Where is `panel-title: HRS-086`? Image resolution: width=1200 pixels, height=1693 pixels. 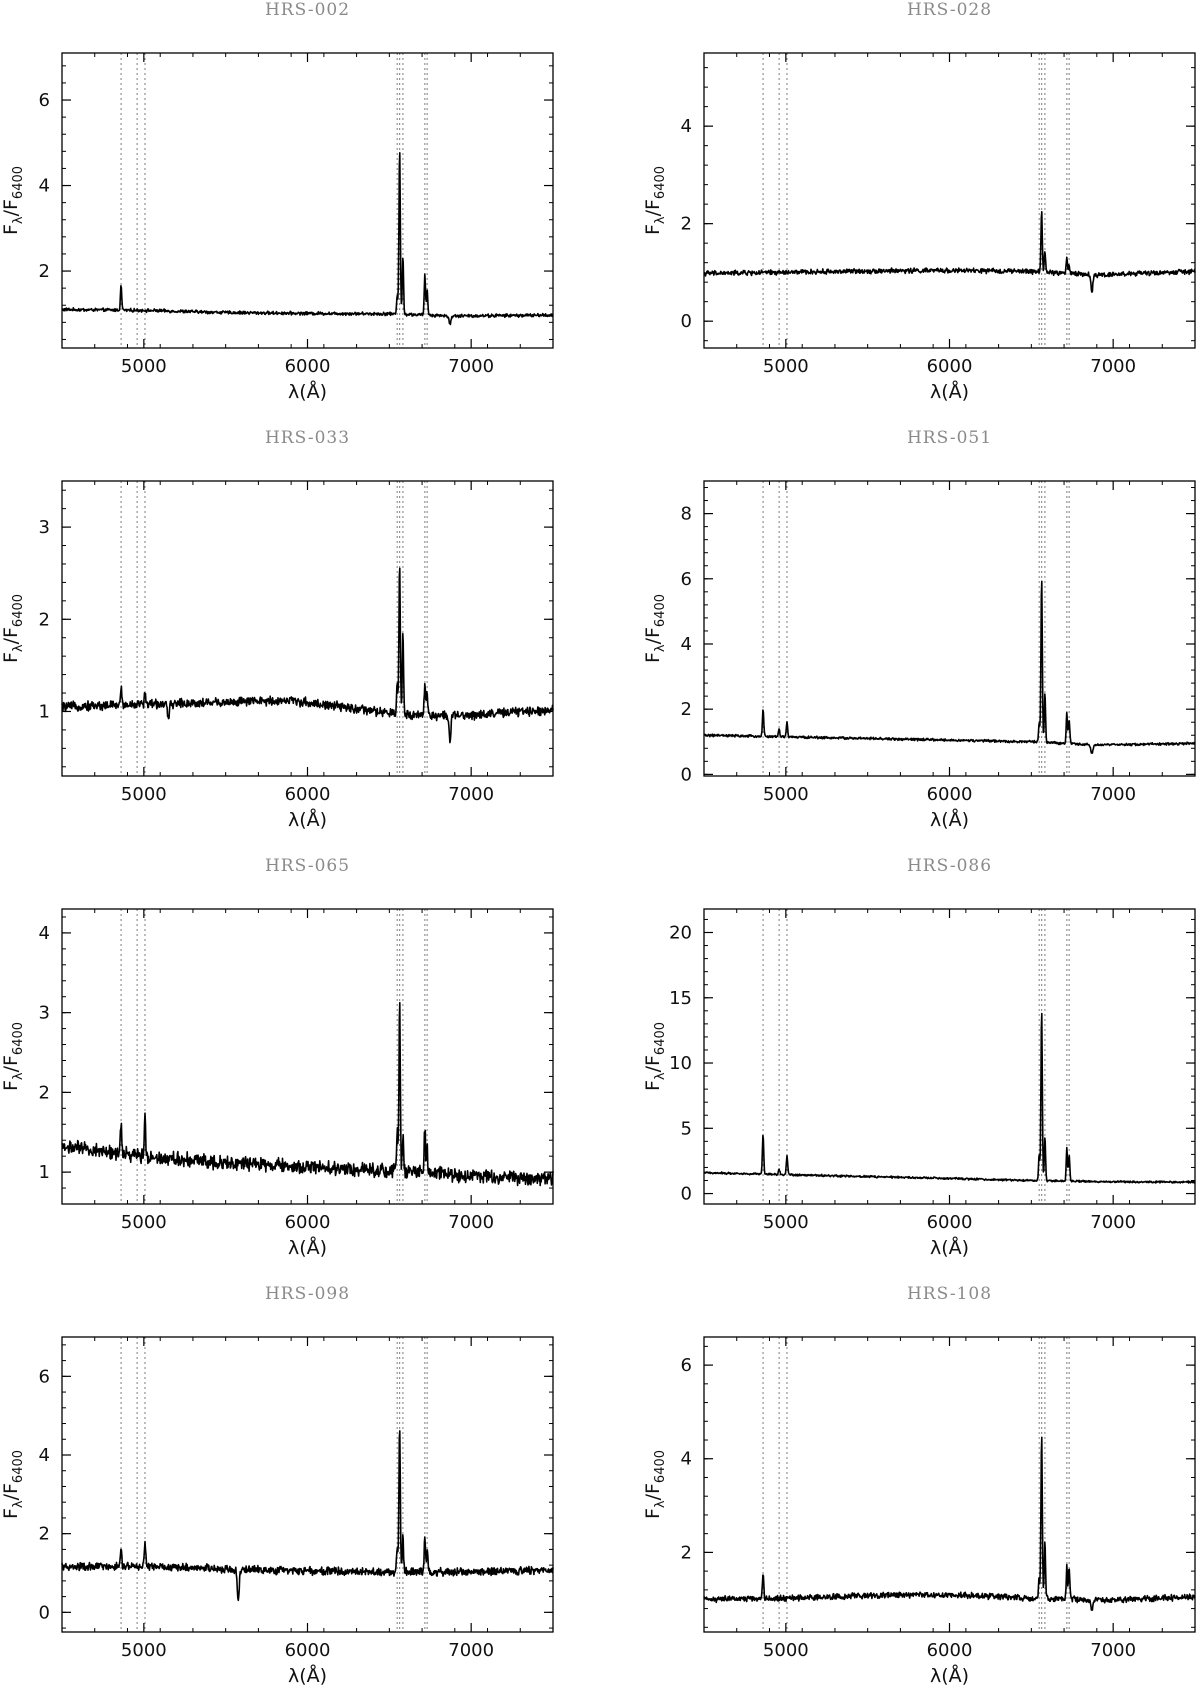
panel-title: HRS-086 is located at coordinates (949, 866).